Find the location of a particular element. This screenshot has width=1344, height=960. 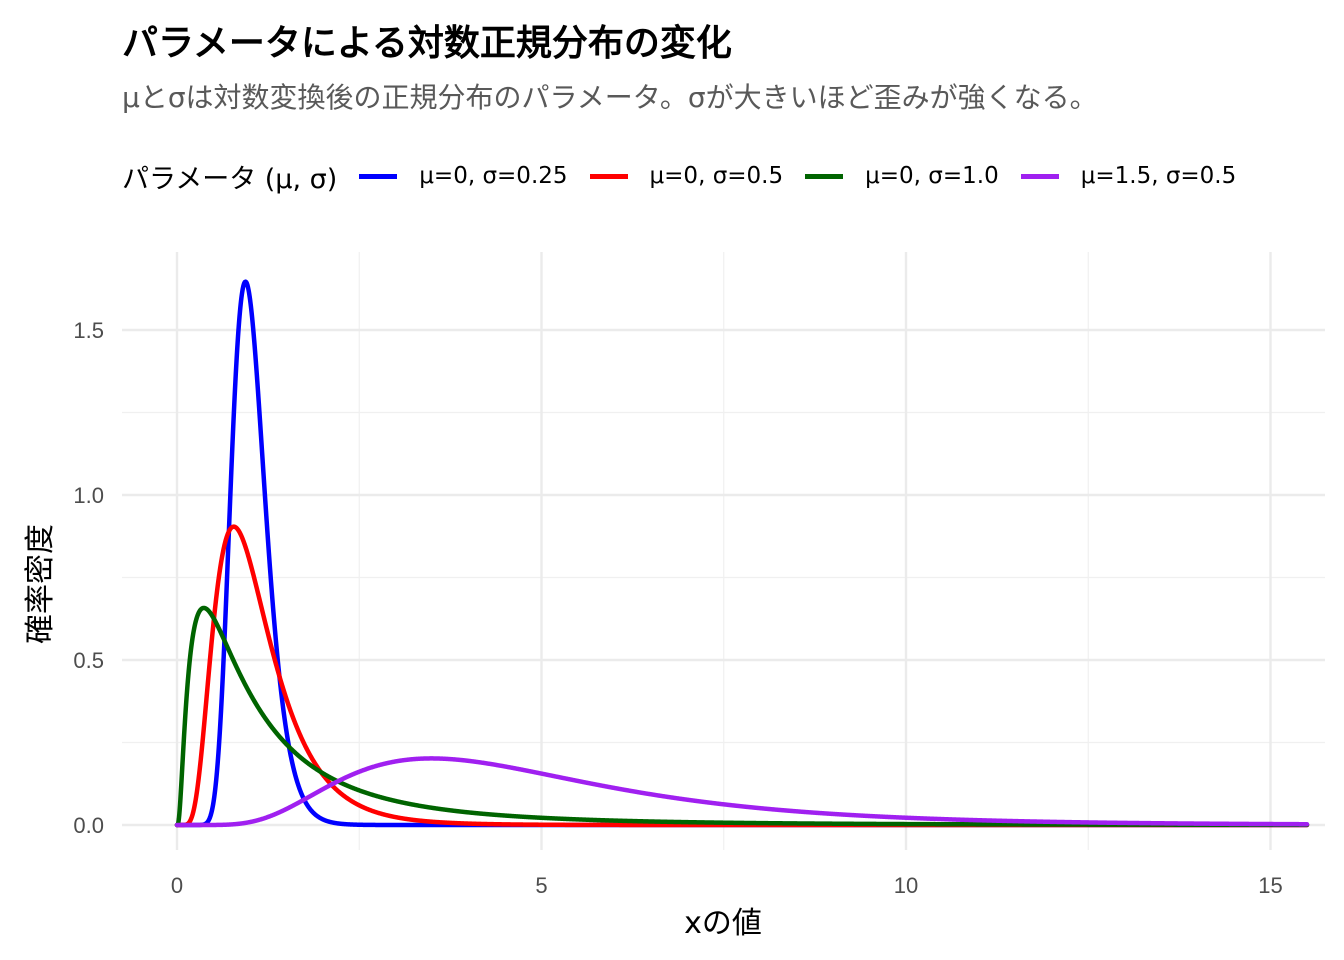

chart-subtitle: μとσは対数変換後の正規分布のパラメータ。σが大きいほど歪みが強くなる。 is located at coordinates (610, 97).